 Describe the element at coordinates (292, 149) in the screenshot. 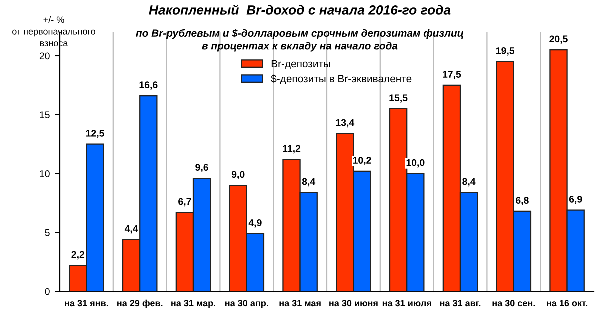

I see `data-label: 11,2` at that location.